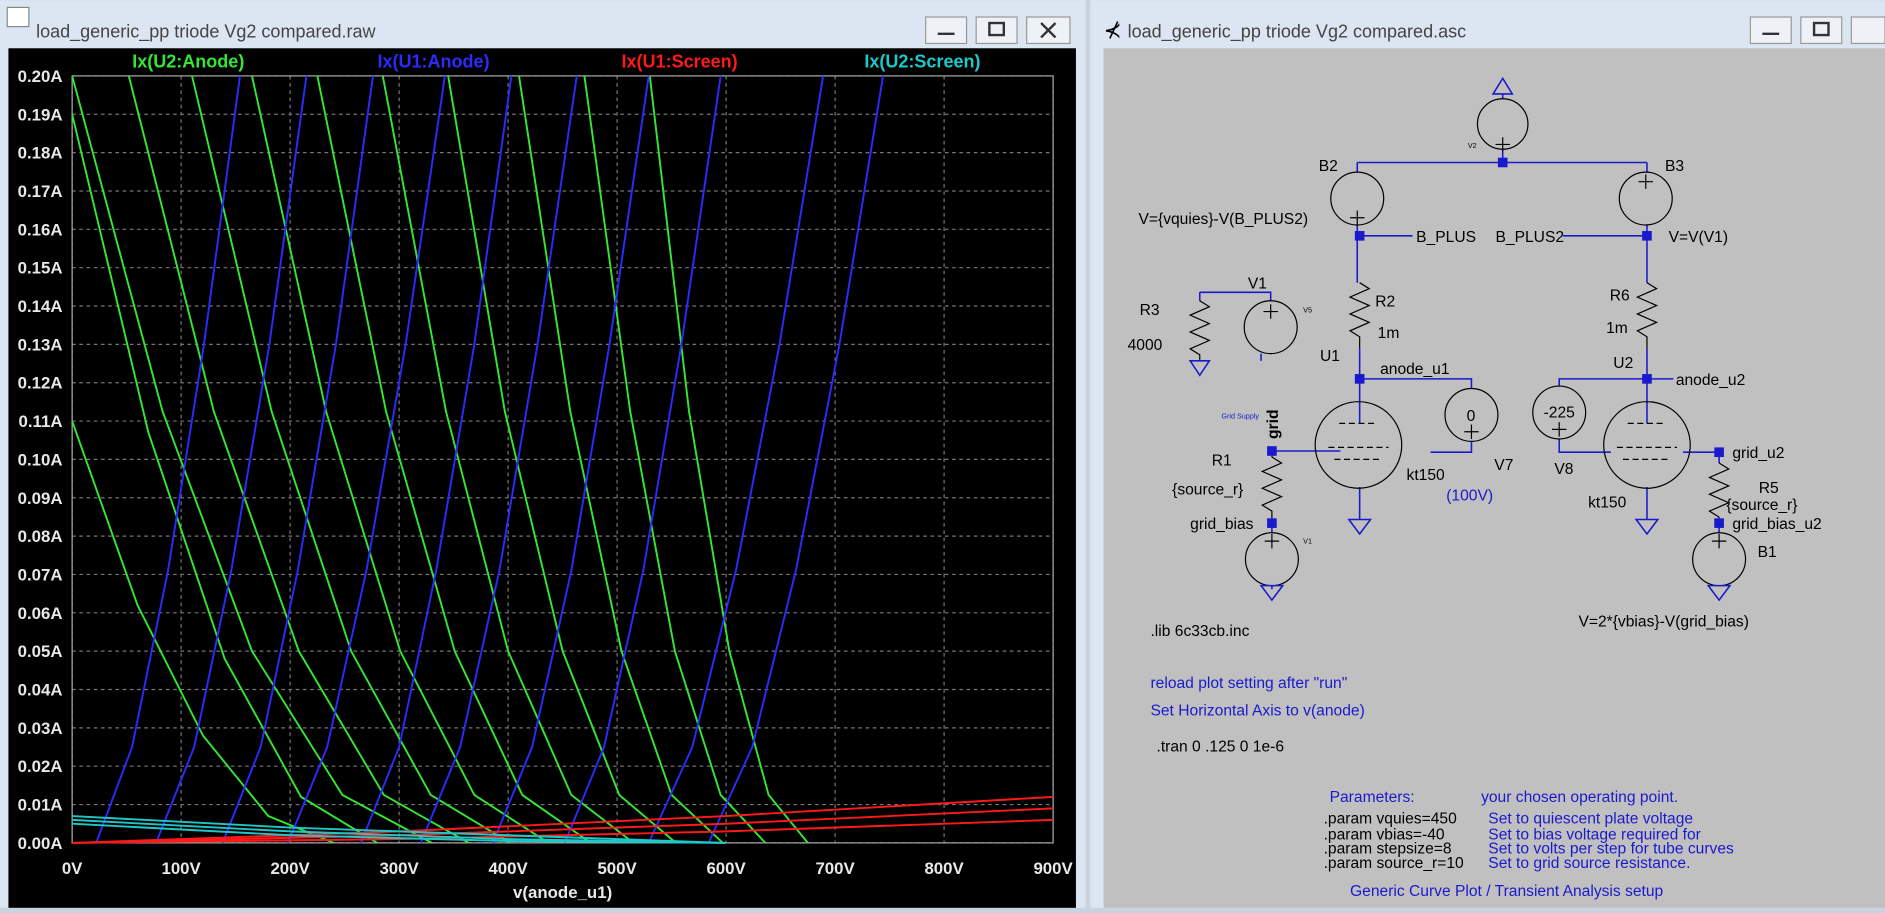 The height and width of the screenshot is (913, 1885). Describe the element at coordinates (1674, 166) in the screenshot. I see `label: B3` at that location.